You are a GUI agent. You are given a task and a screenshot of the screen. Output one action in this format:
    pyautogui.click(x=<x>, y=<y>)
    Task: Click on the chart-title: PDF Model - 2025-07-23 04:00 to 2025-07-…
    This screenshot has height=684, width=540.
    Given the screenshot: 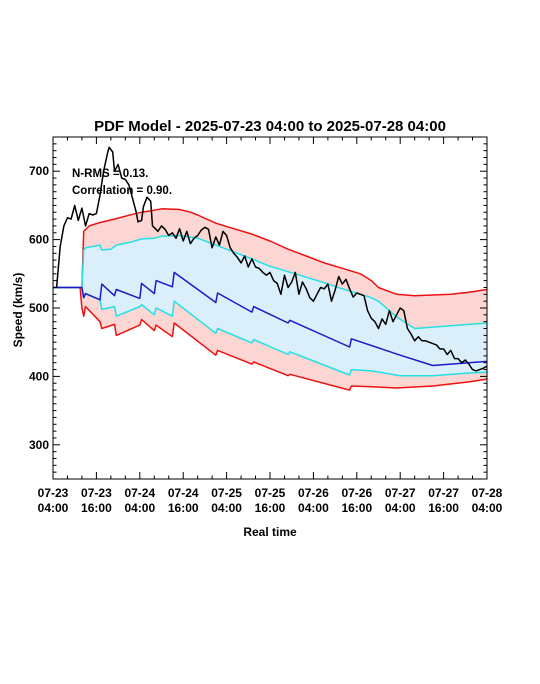 What is the action you would take?
    pyautogui.click(x=270, y=126)
    